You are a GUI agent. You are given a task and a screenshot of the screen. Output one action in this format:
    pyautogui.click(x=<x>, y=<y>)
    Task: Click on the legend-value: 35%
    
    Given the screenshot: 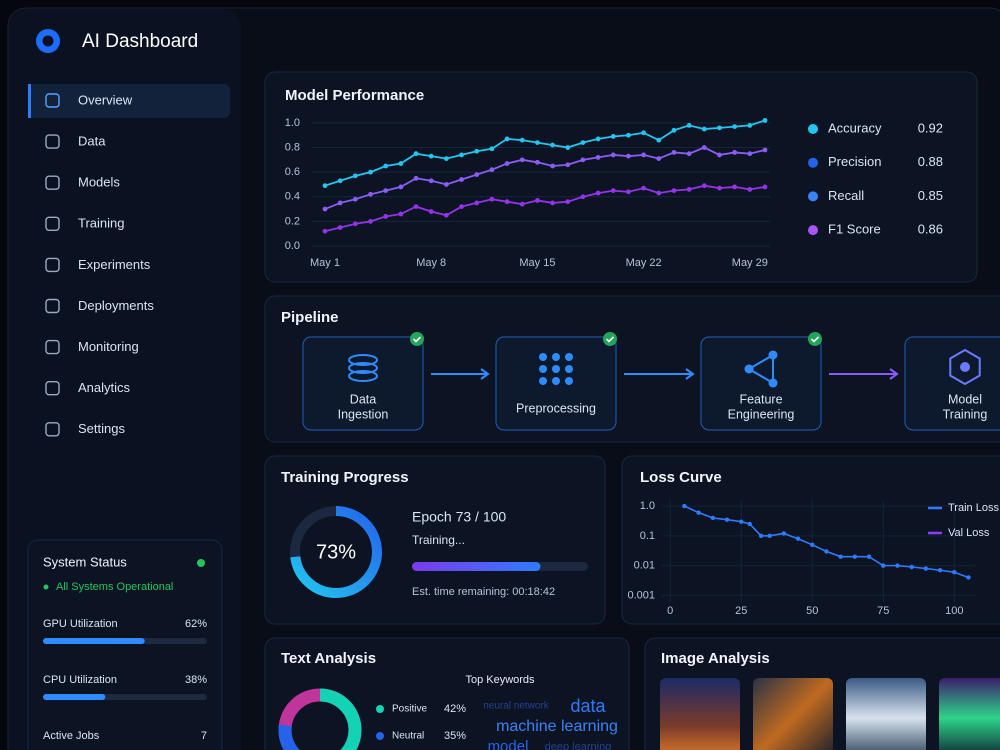 What is the action you would take?
    pyautogui.click(x=455, y=736)
    